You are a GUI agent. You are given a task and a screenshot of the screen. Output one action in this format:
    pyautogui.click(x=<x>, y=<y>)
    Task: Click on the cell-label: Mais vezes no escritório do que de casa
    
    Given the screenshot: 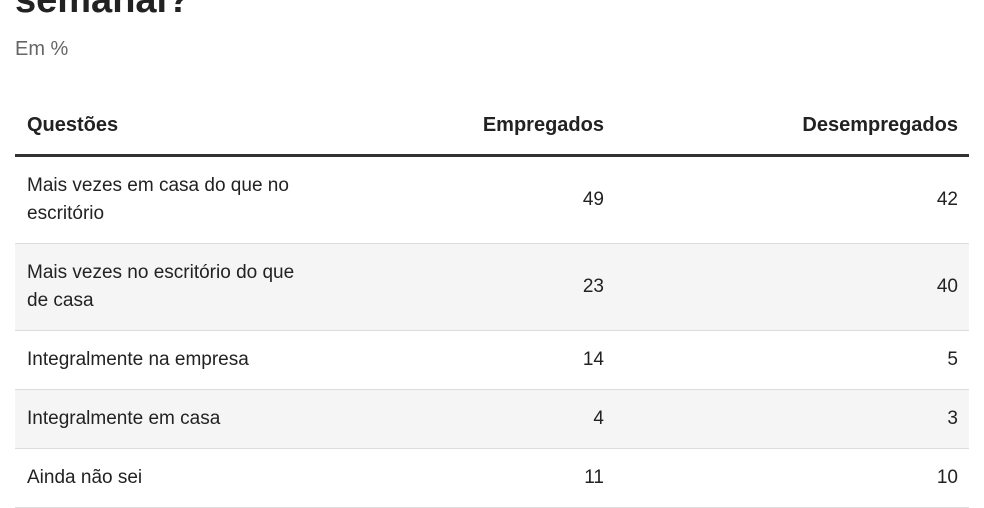 What is the action you would take?
    pyautogui.click(x=161, y=286)
    